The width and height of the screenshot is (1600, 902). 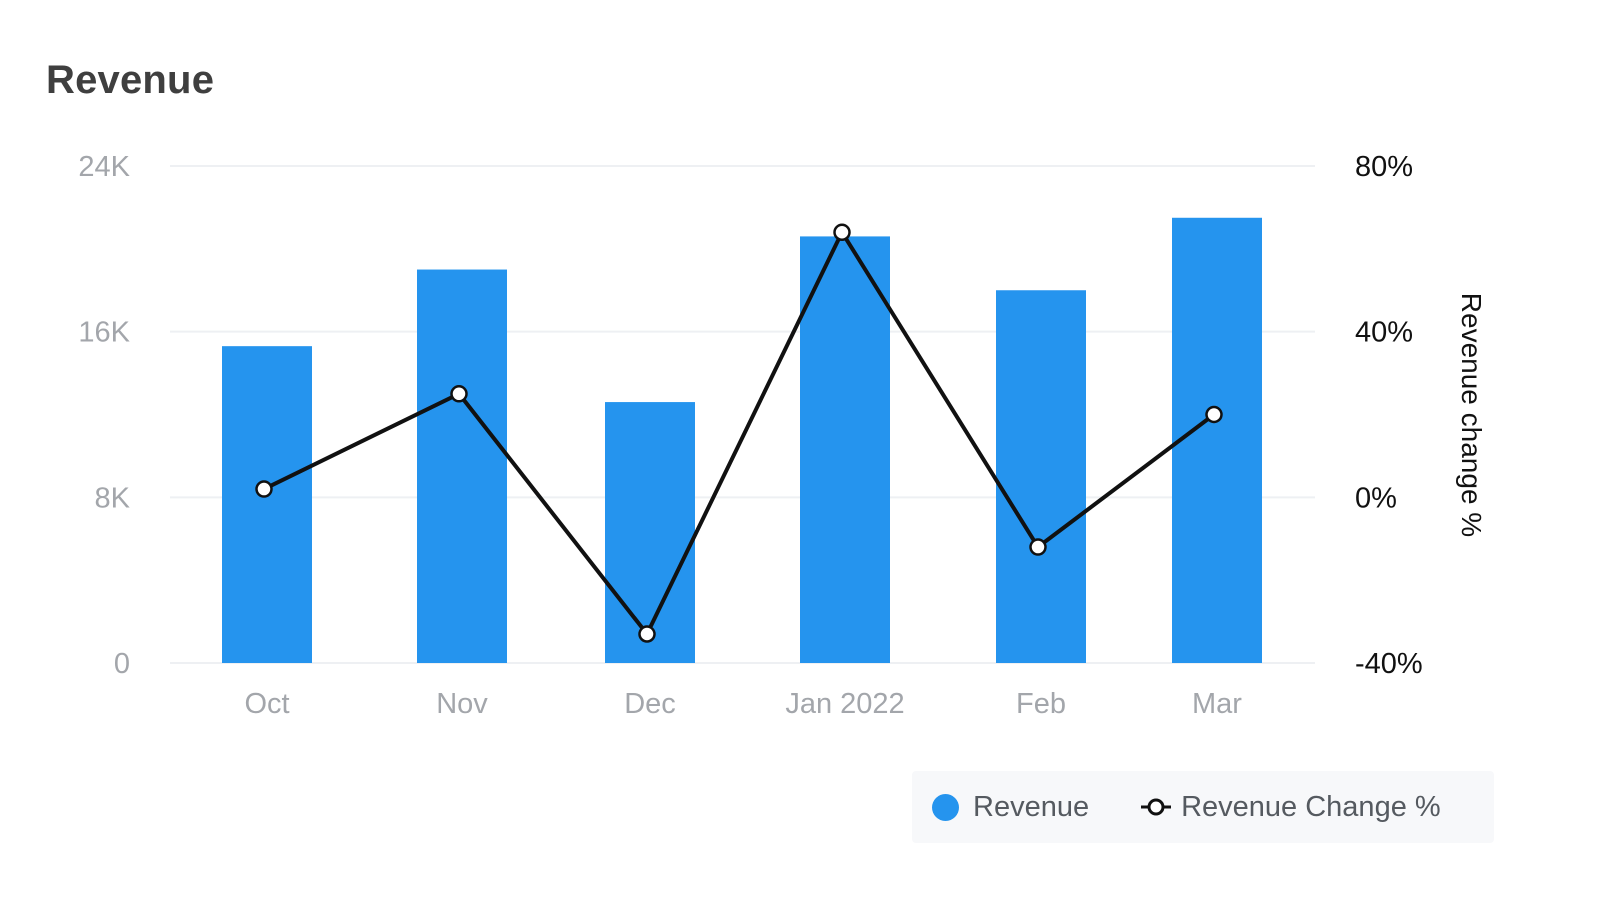 What do you see at coordinates (1041, 476) in the screenshot?
I see `bar-feb` at bounding box center [1041, 476].